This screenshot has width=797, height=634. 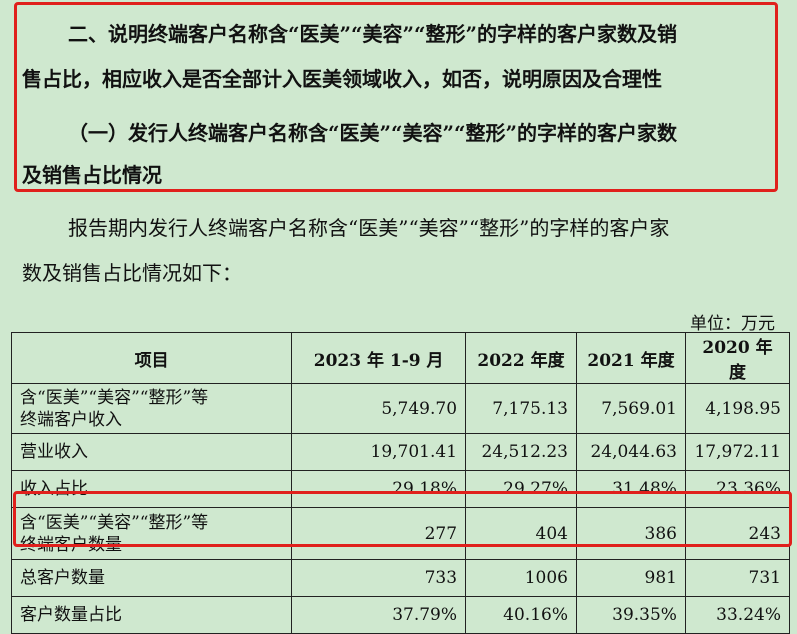 I want to click on table-row: 收入占比 29.18% 29.27% 31.48% 23.36%, so click(x=400, y=489).